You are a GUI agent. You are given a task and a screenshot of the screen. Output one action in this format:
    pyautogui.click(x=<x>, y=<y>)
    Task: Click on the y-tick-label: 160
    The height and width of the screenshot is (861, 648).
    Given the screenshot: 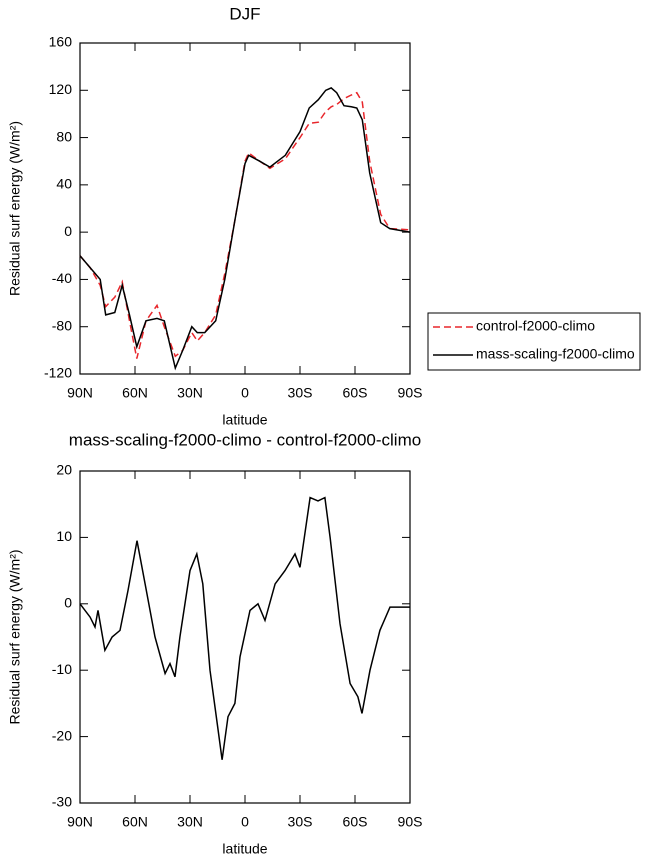 What is the action you would take?
    pyautogui.click(x=61, y=42)
    